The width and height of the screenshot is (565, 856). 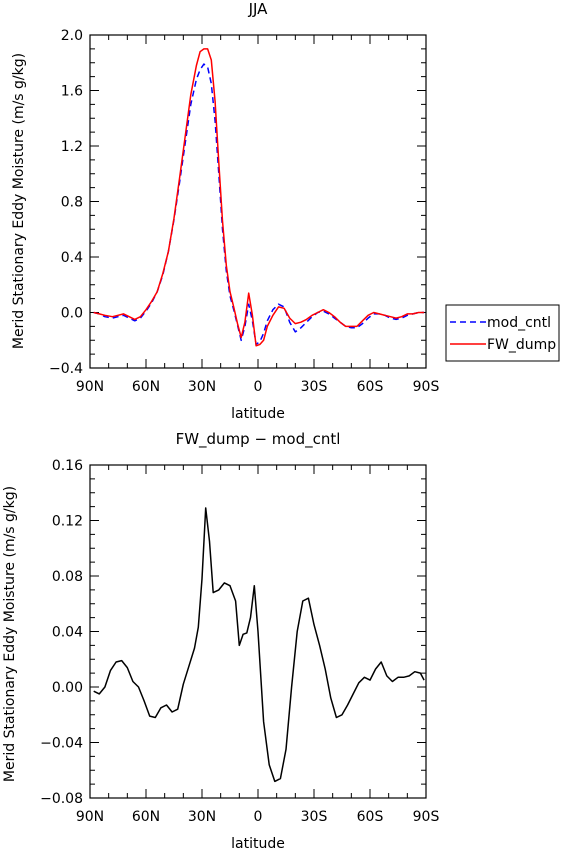 I want to click on top-y-tick-label: 1.6, so click(x=72, y=92).